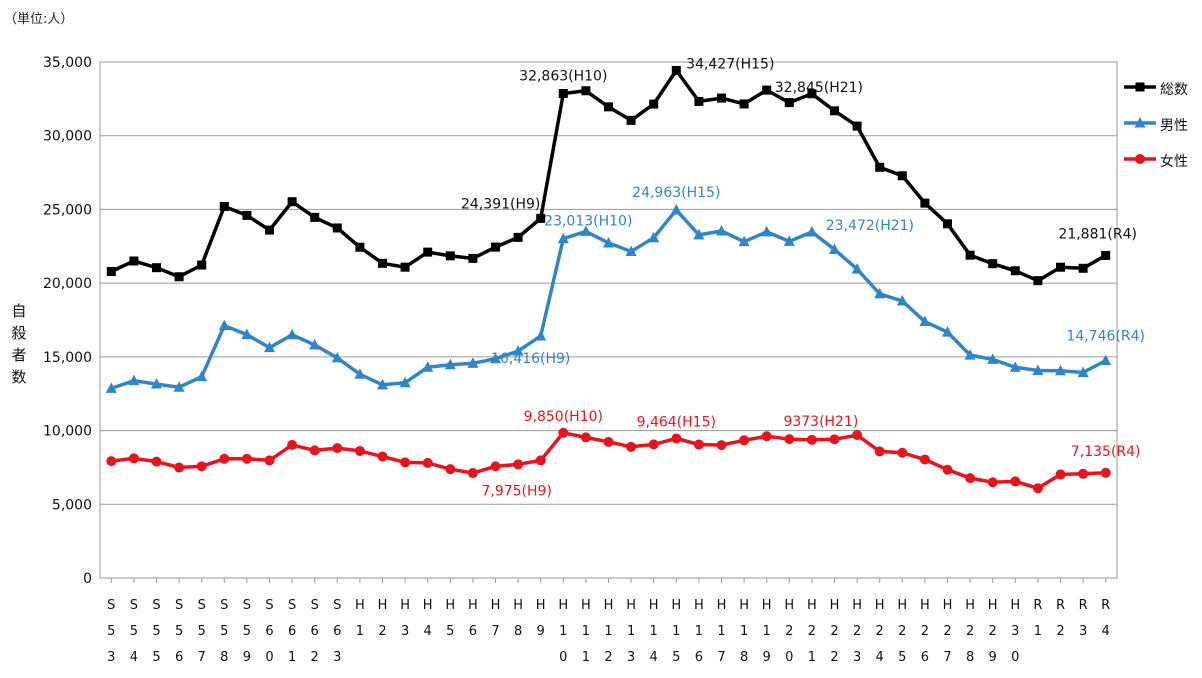  I want to click on data-label: 7,135(R4), so click(1106, 452).